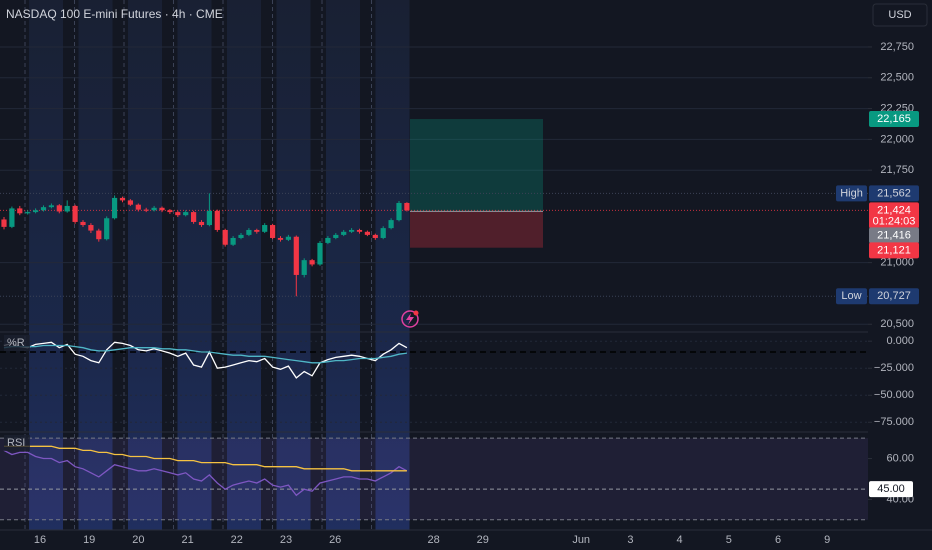  What do you see at coordinates (581, 540) in the screenshot?
I see `x-tick-label: Jun` at bounding box center [581, 540].